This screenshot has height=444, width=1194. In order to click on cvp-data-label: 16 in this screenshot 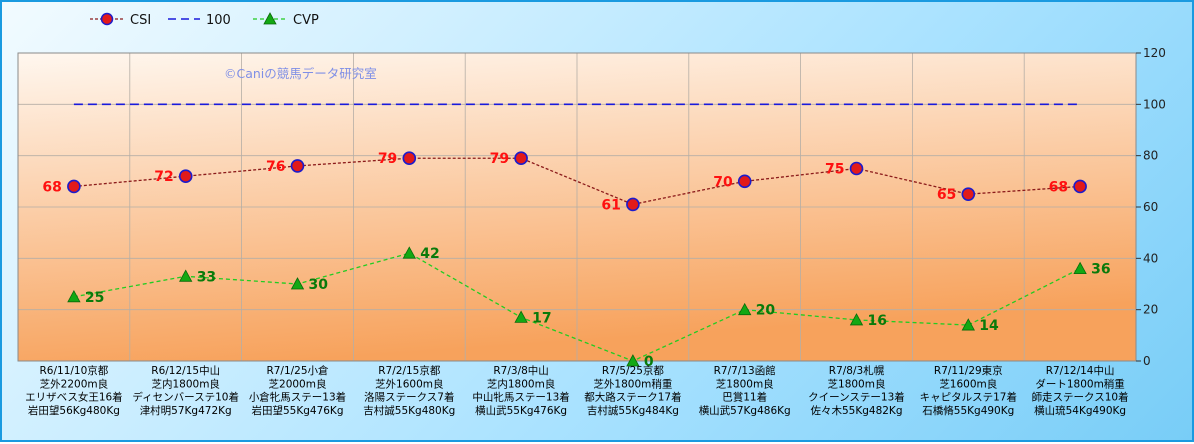, I will do `click(877, 321)`.